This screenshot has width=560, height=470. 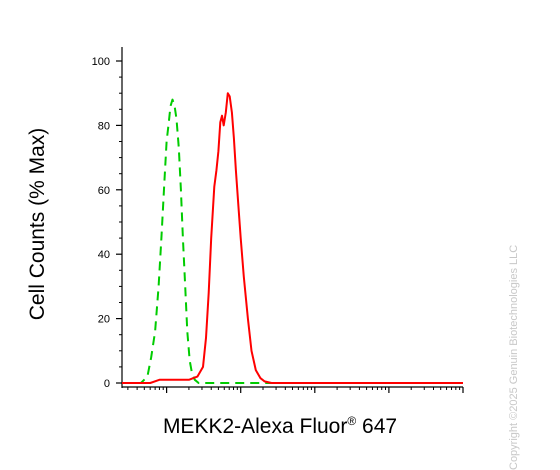 What do you see at coordinates (104, 255) in the screenshot?
I see `y-tick-label: 40` at bounding box center [104, 255].